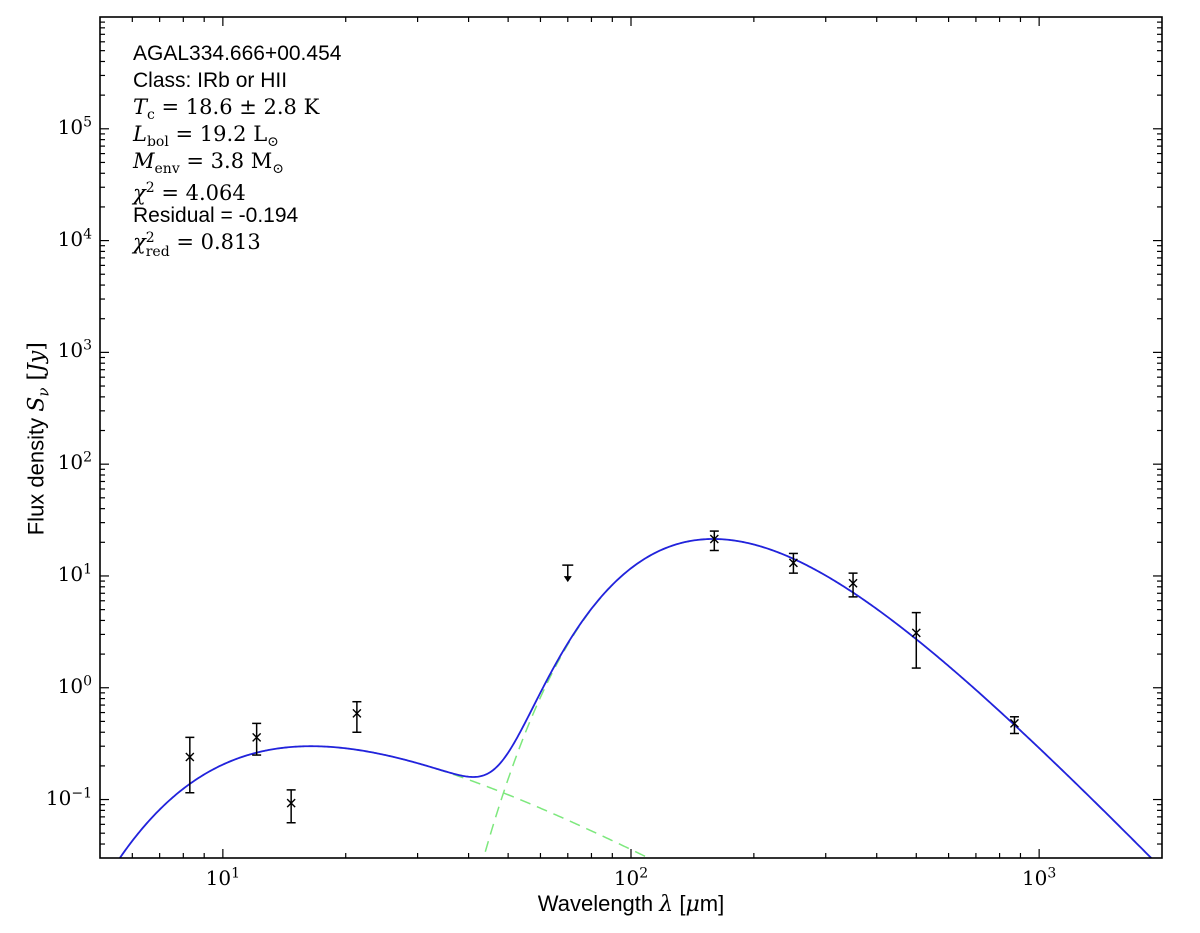 This screenshot has width=1200, height=933. I want to click on y-tick-label: 10¹, so click(74, 573).